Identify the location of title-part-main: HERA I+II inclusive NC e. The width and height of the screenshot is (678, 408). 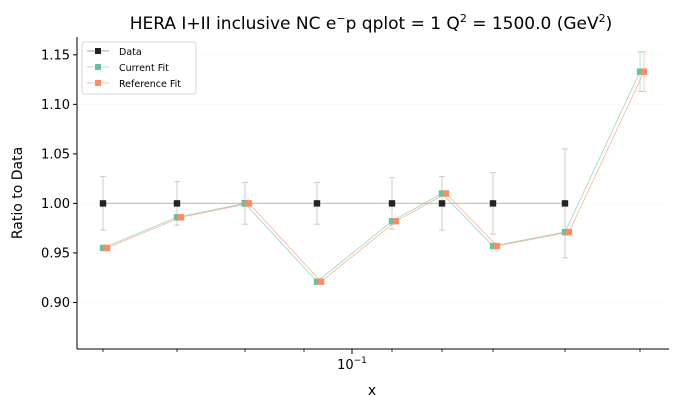
(233, 24).